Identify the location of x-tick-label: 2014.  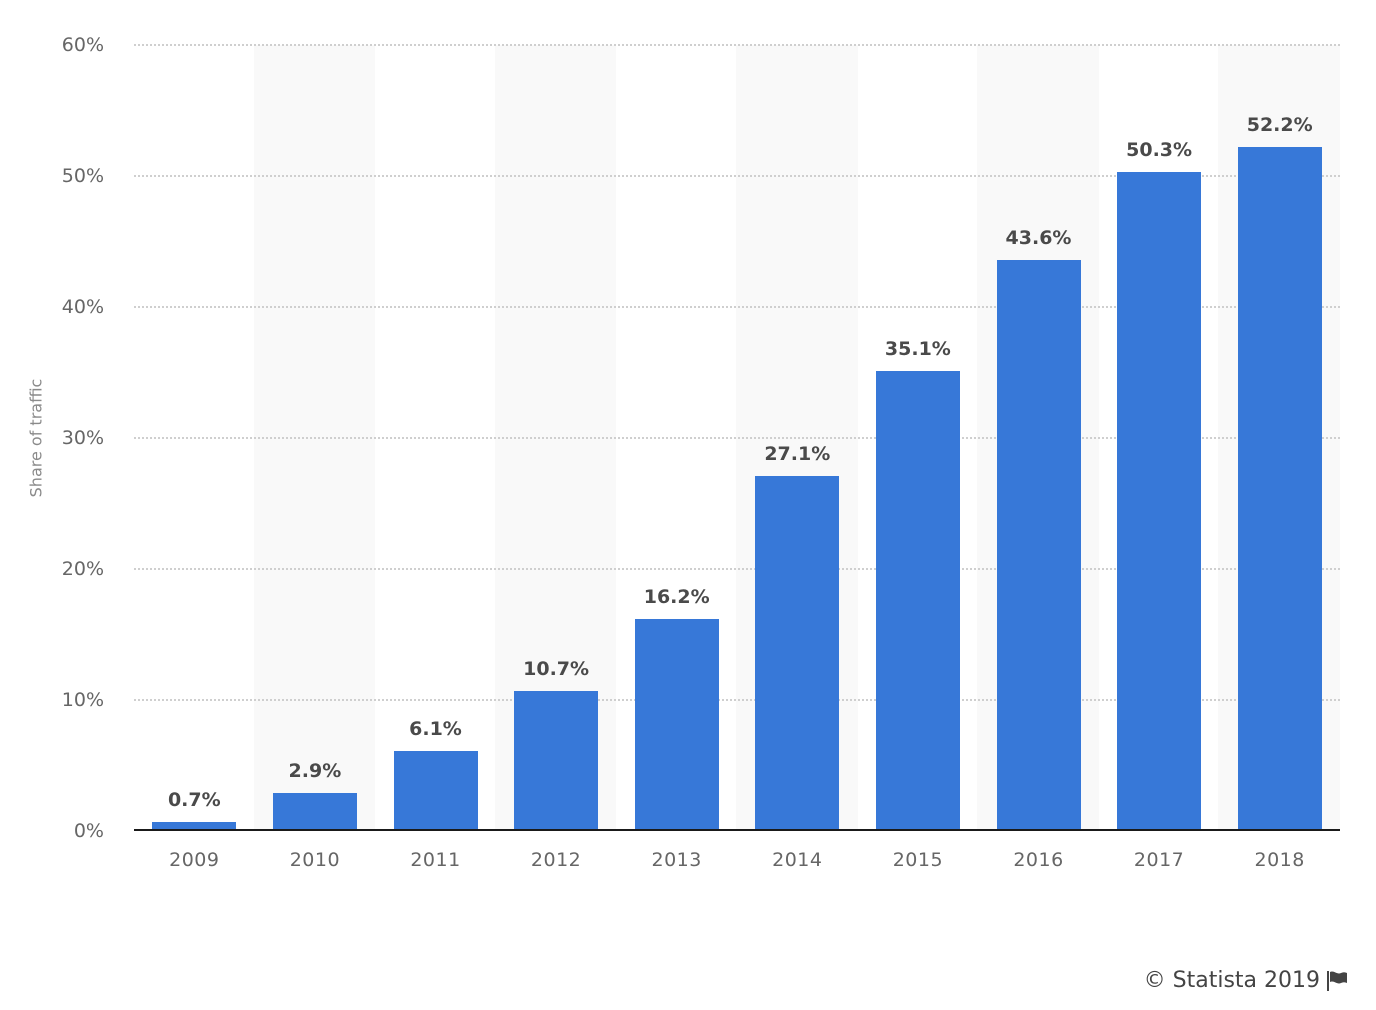
(797, 860).